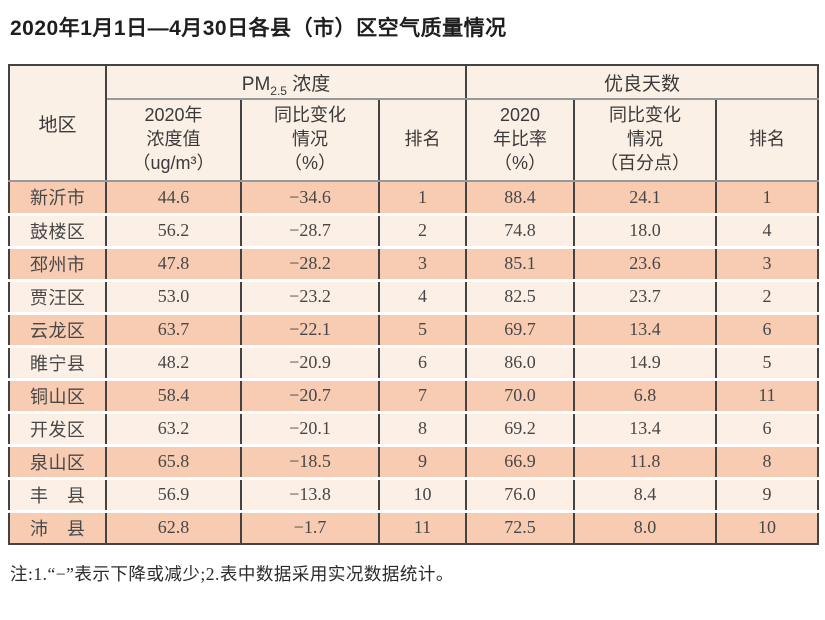  I want to click on ratio-value-cell: 72.5, so click(520, 526).